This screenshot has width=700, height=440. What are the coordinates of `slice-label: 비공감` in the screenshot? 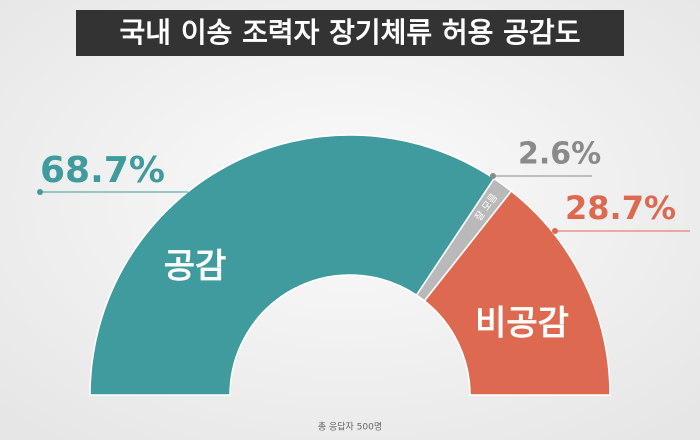 It's located at (522, 324).